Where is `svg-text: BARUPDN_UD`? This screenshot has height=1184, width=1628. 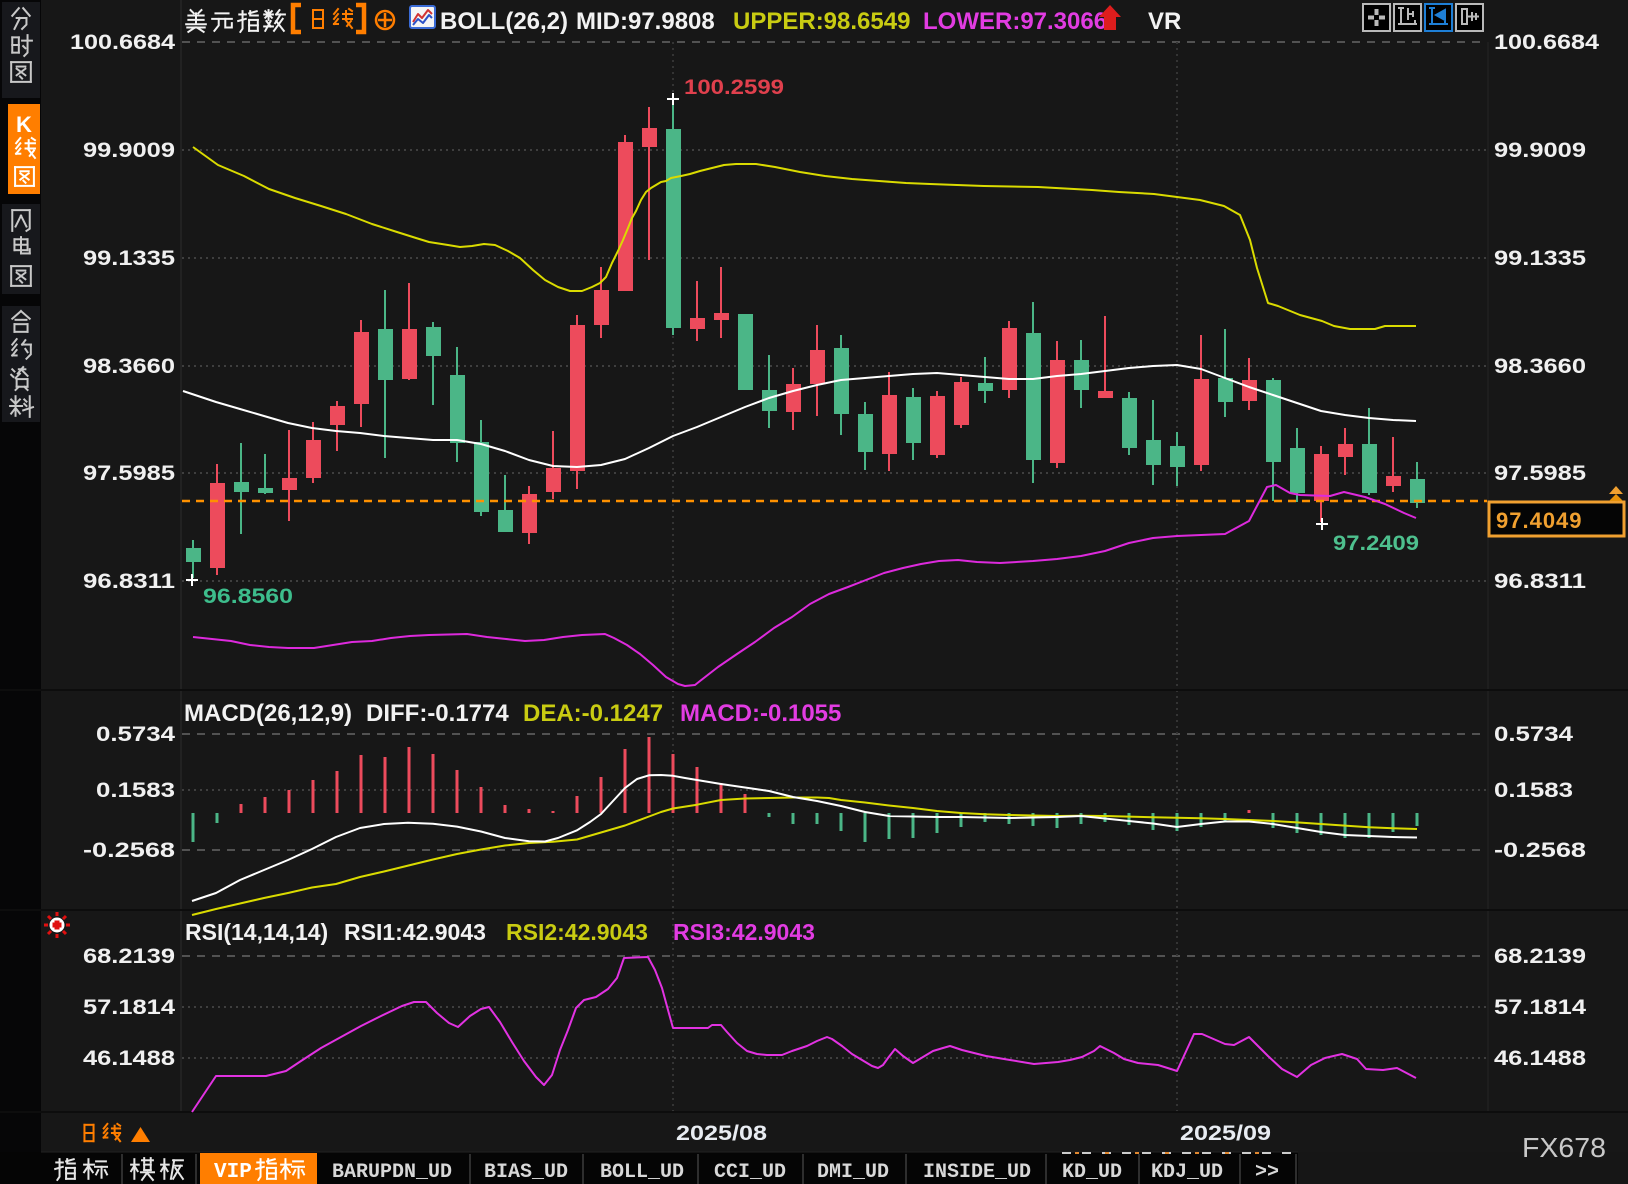
svg-text: BARUPDN_UD is located at coordinates (392, 1172).